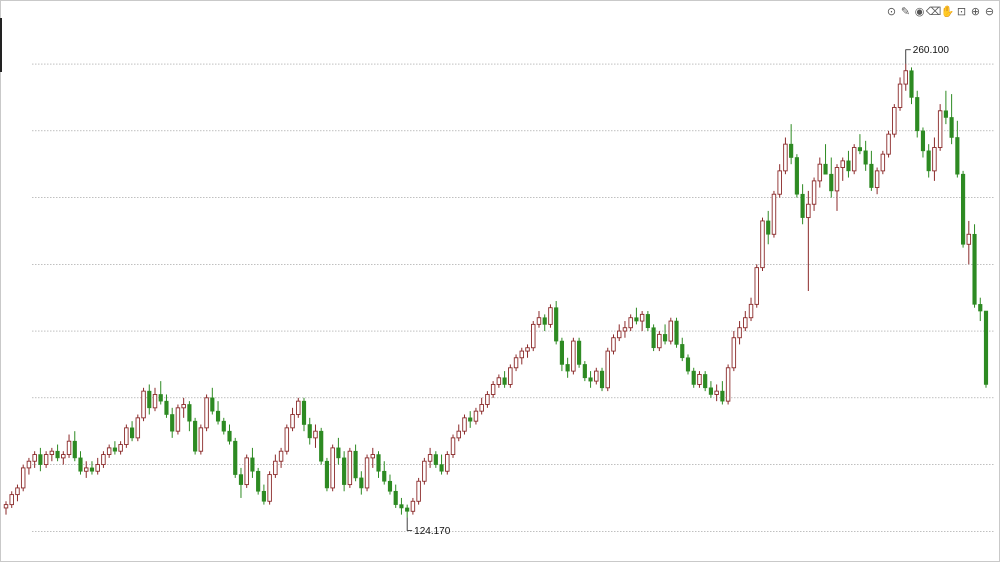 The width and height of the screenshot is (1000, 562). Describe the element at coordinates (891, 11) in the screenshot. I see `camera-icon: ⊙` at that location.